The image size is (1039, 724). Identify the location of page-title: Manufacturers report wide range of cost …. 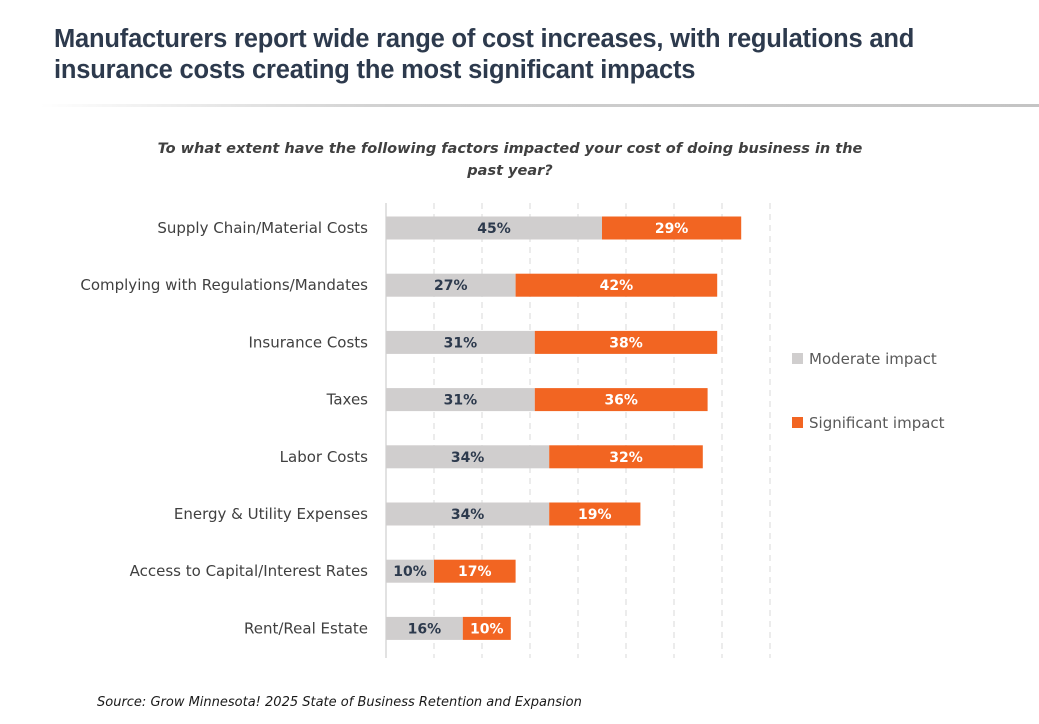
(484, 54).